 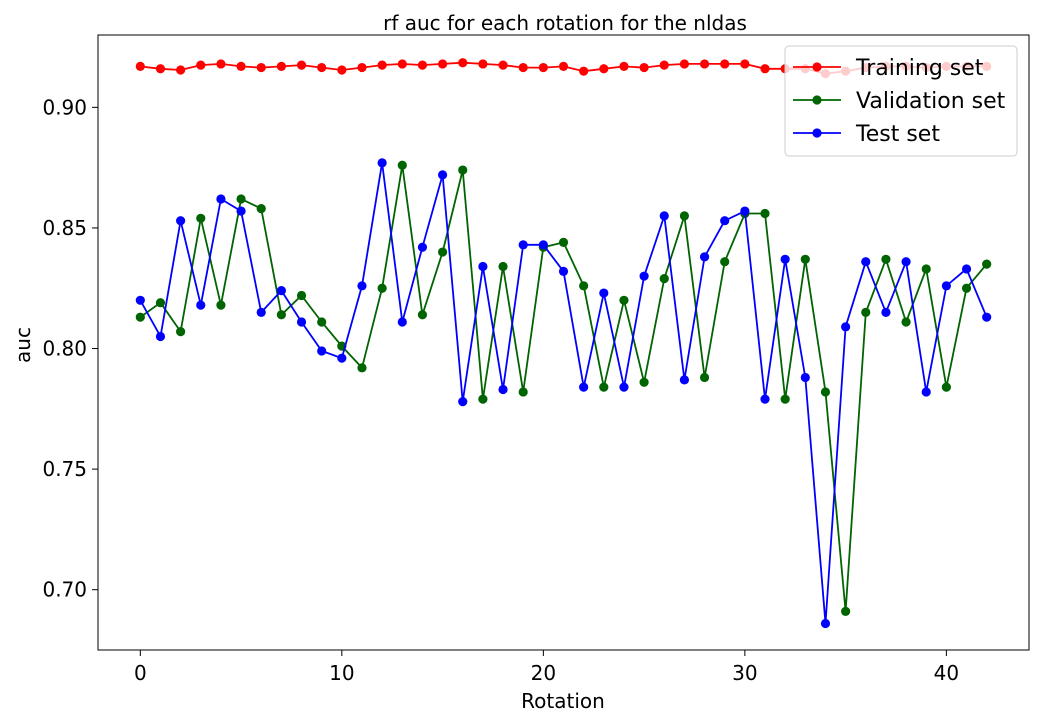 I want to click on legend-marker-training-set, so click(x=817, y=67).